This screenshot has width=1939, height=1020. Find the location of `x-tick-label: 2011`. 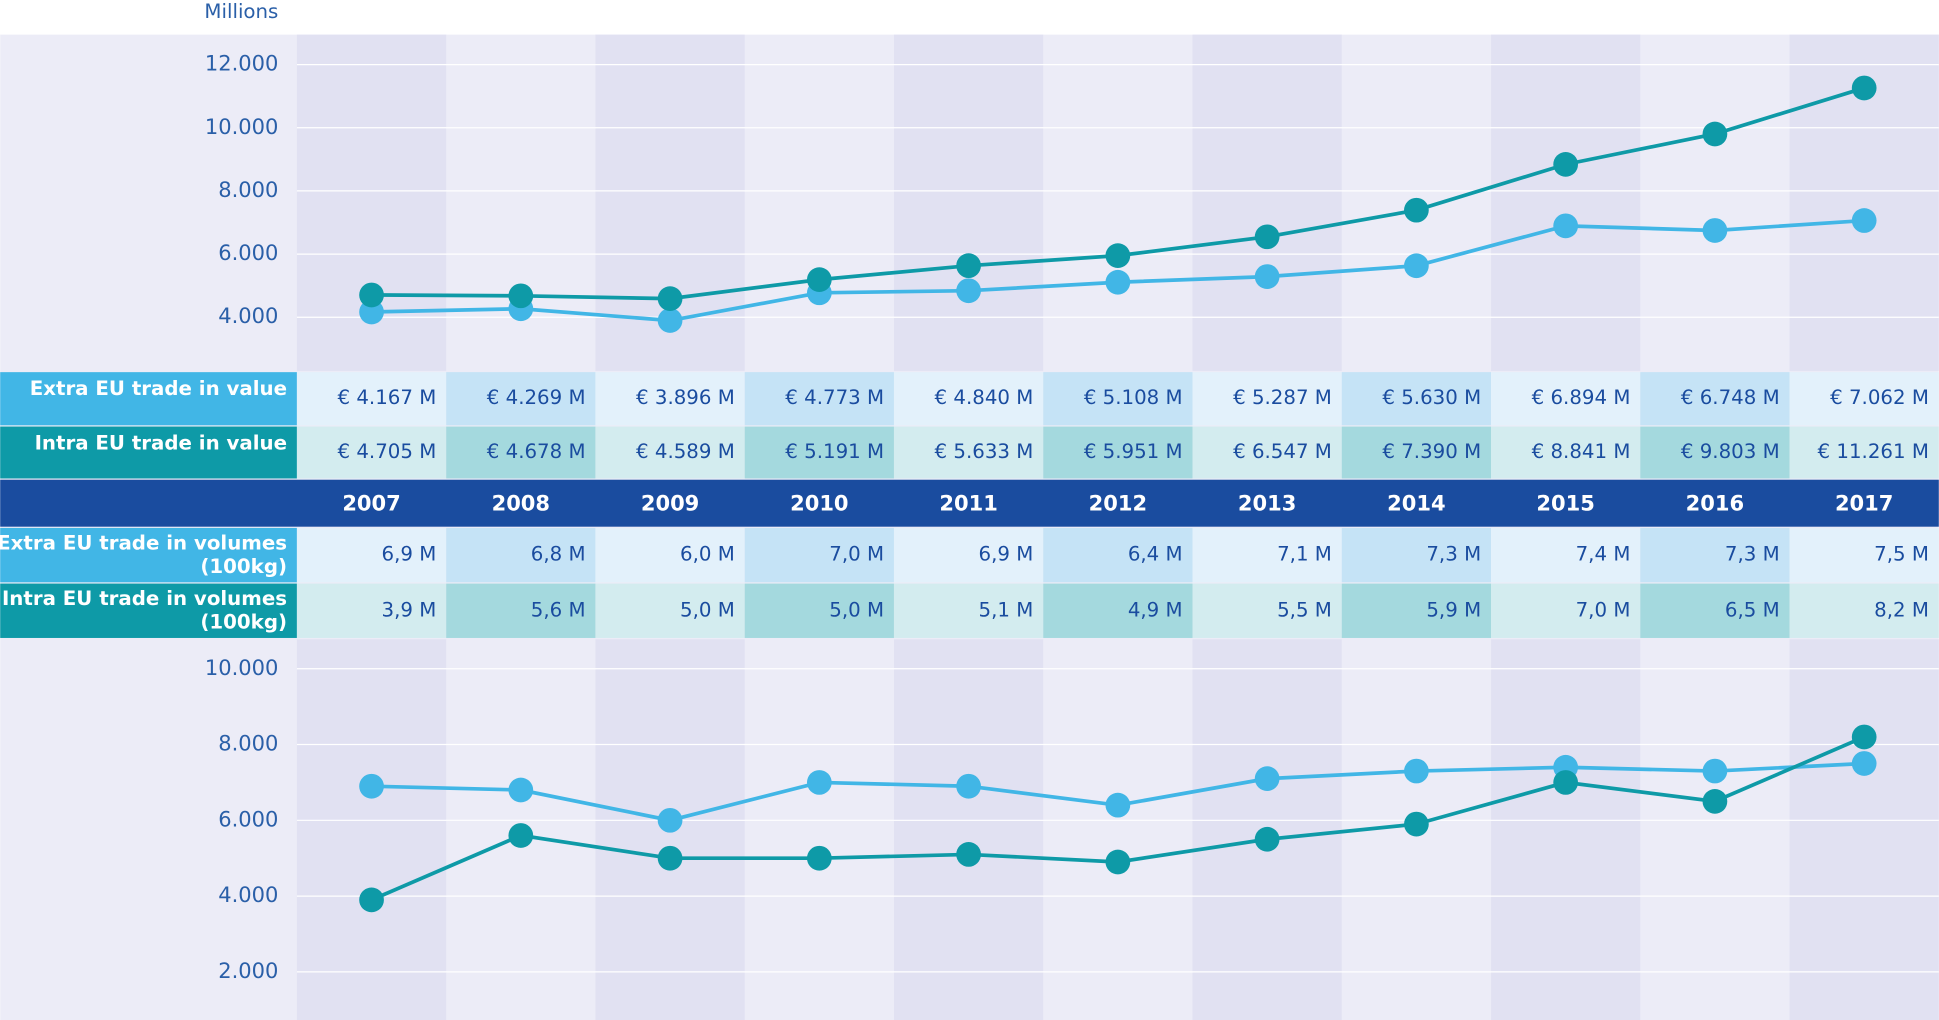

x-tick-label: 2011 is located at coordinates (968, 502).